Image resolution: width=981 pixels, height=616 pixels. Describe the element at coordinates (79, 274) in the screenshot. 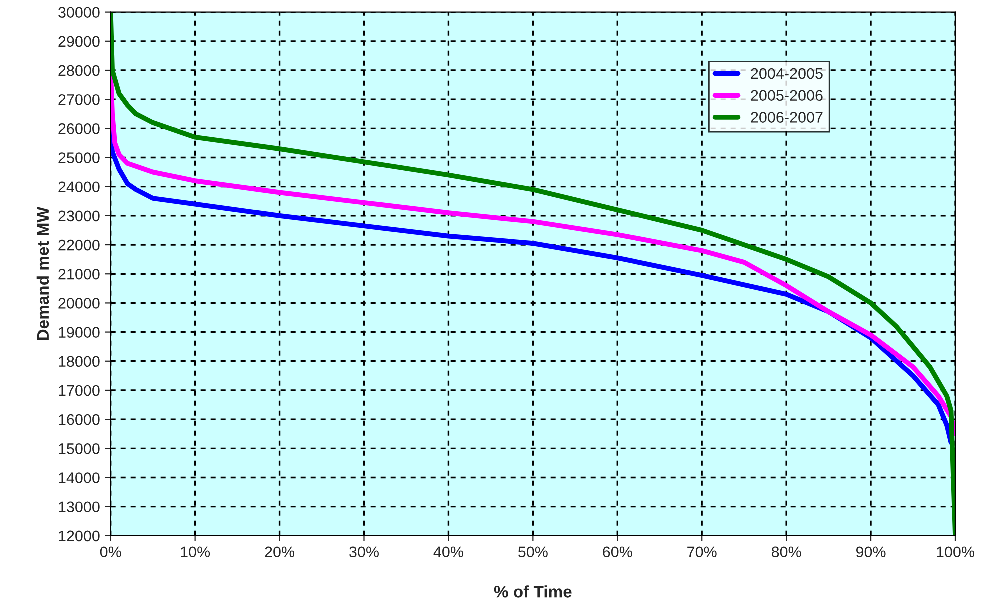

I see `y-tick-label: 21000` at that location.